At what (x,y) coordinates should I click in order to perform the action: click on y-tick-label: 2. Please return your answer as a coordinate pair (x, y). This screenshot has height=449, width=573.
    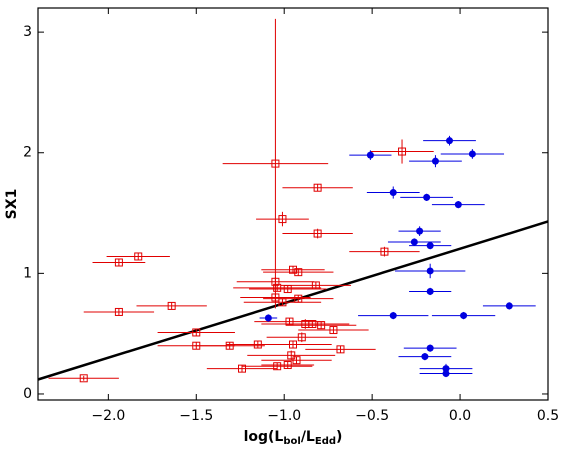
    Looking at the image, I should click on (27, 153).